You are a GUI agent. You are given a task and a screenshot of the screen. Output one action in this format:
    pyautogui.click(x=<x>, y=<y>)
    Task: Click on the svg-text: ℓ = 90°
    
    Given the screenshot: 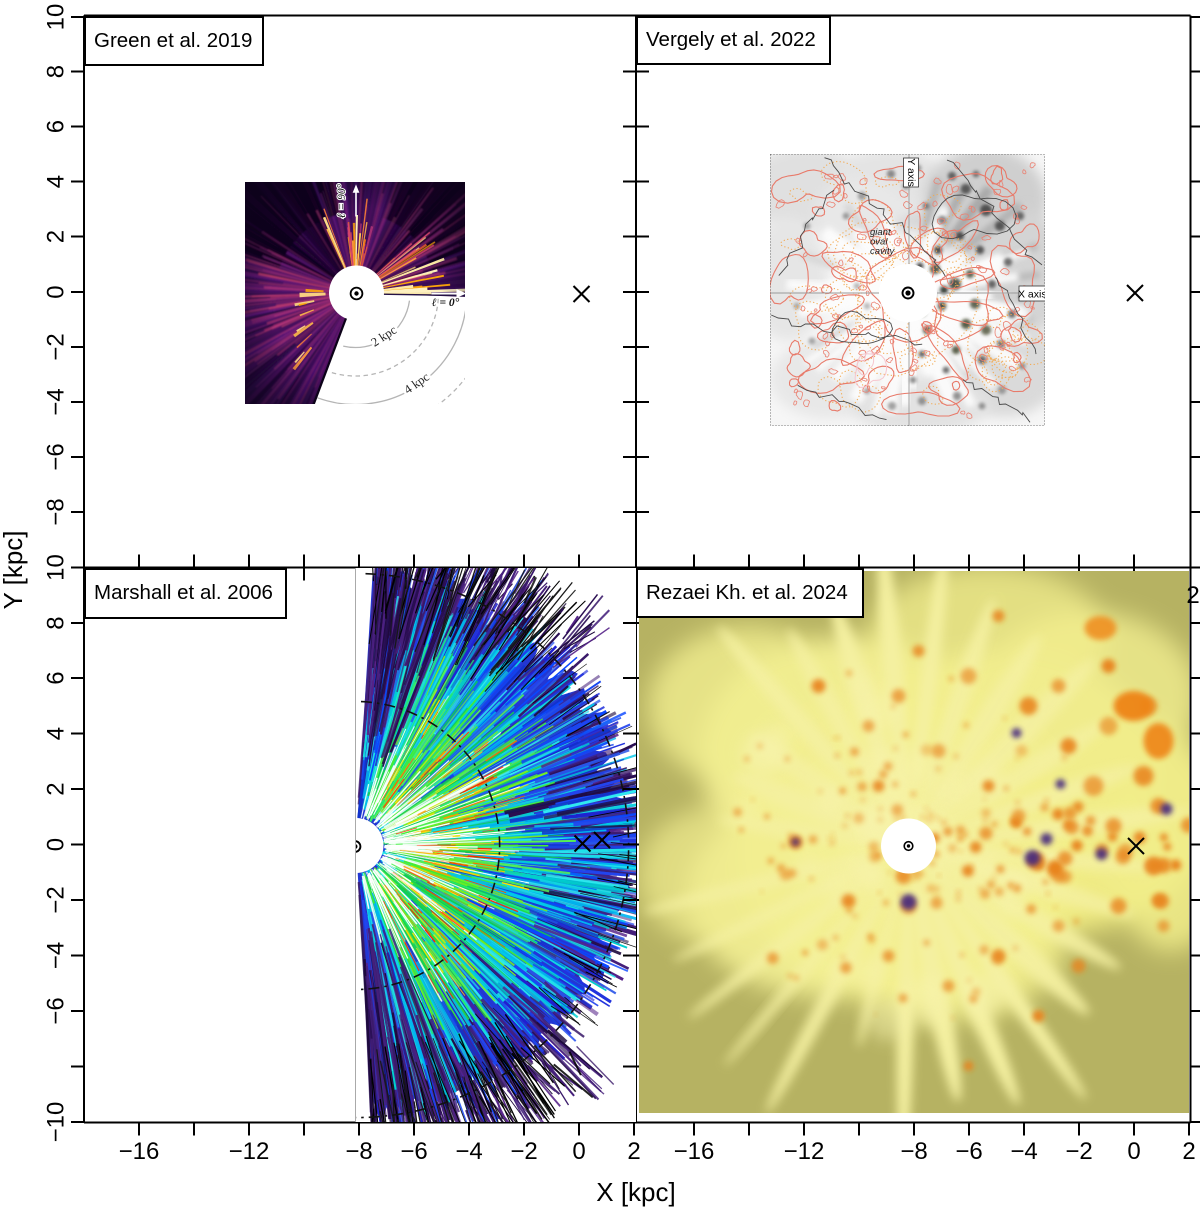 What is the action you would take?
    pyautogui.click(x=342, y=200)
    